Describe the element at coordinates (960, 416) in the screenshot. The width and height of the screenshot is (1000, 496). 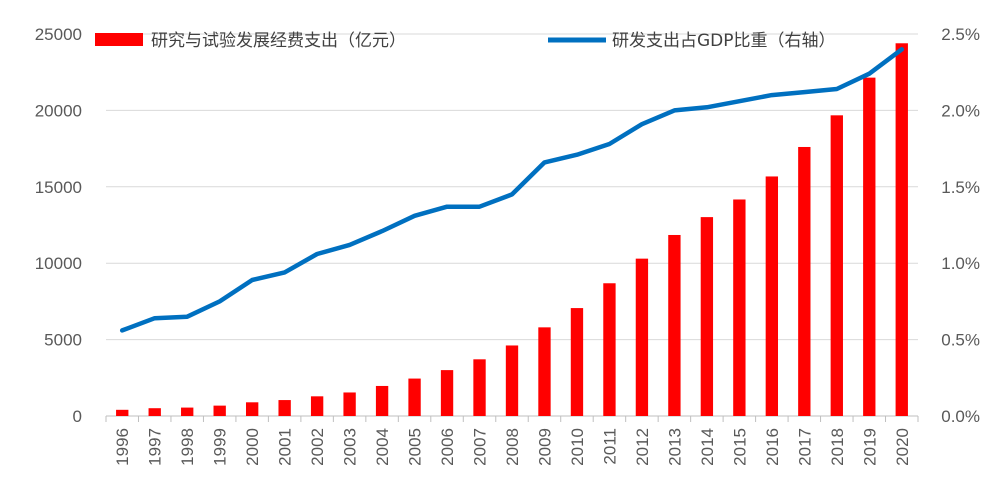
I see `right-axis-tick-label: 0.0%` at that location.